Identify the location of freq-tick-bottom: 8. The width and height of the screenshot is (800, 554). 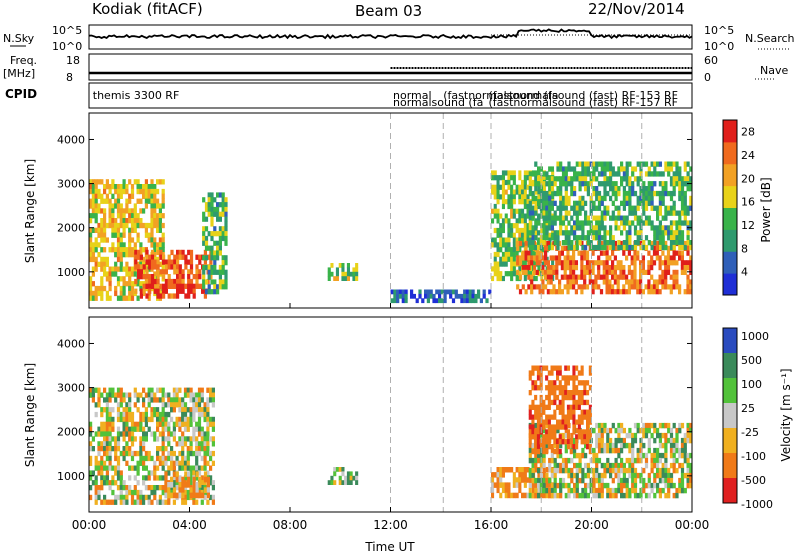
(69, 77).